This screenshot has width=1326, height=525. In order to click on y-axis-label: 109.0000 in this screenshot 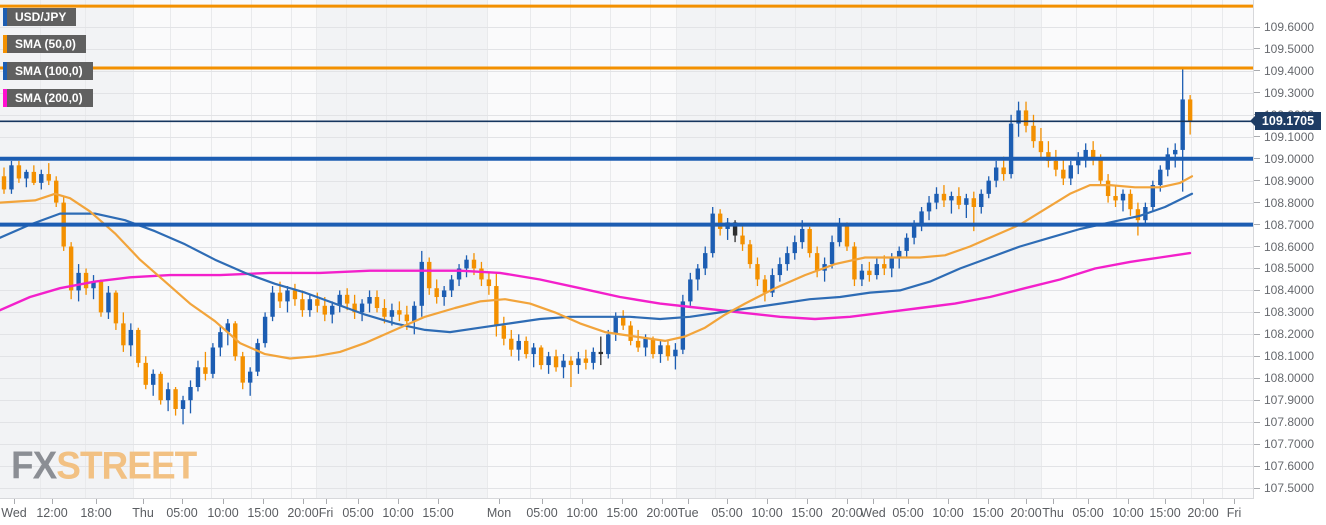, I will do `click(1289, 158)`.